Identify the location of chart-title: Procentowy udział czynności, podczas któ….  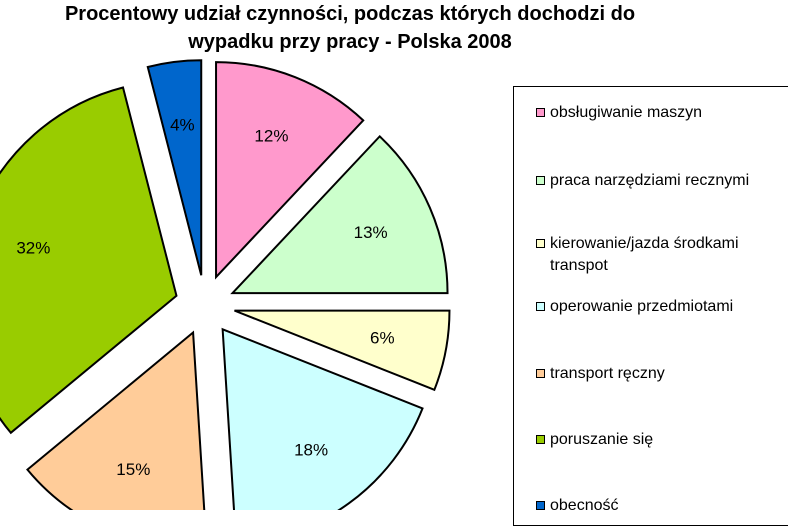
(350, 28).